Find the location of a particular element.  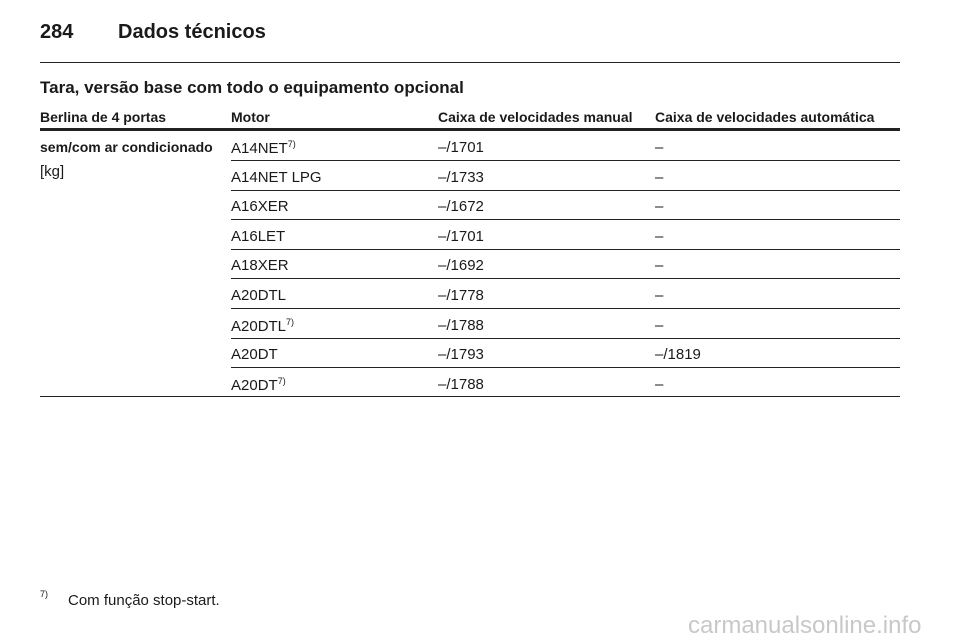

footnote-mark: 7) is located at coordinates (44, 594).